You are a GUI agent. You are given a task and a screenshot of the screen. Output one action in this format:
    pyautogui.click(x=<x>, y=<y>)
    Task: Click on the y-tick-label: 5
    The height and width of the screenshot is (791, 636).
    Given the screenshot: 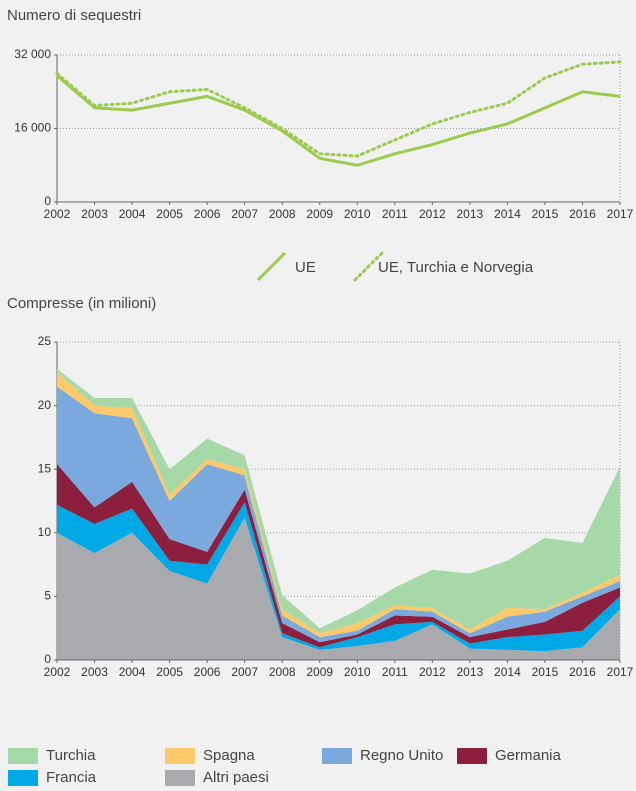 What is the action you would take?
    pyautogui.click(x=47, y=596)
    